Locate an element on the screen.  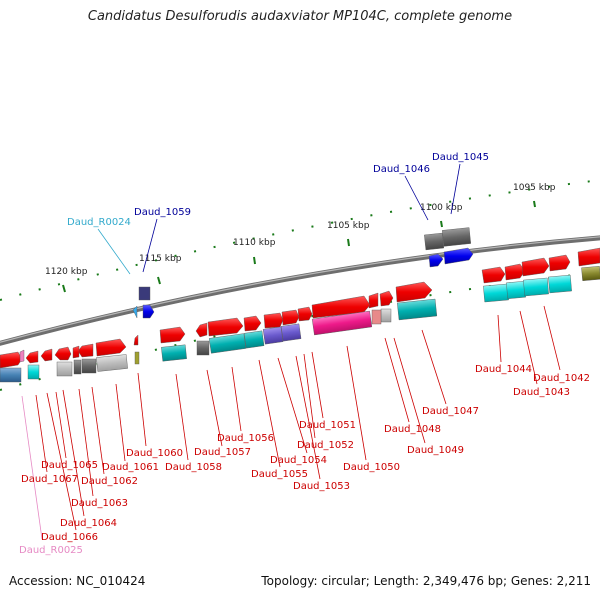
gene-1044-arrow is located at coordinates (493, 275).